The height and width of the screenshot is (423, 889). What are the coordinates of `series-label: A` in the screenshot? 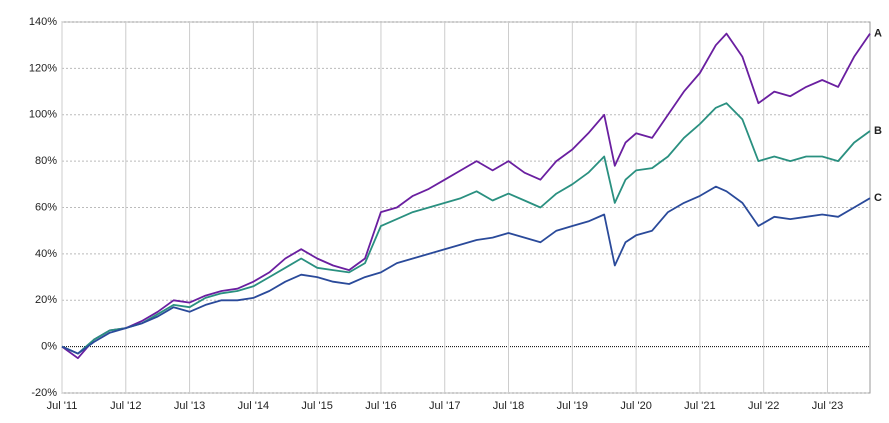 It's located at (878, 34).